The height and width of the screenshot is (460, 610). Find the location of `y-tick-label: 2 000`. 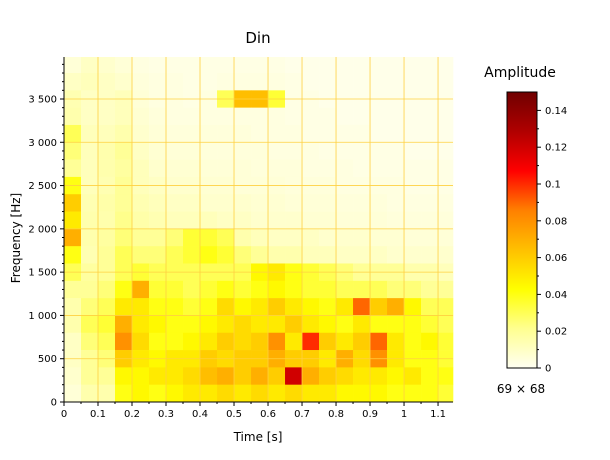

y-tick-label: 2 000 is located at coordinates (42, 229).